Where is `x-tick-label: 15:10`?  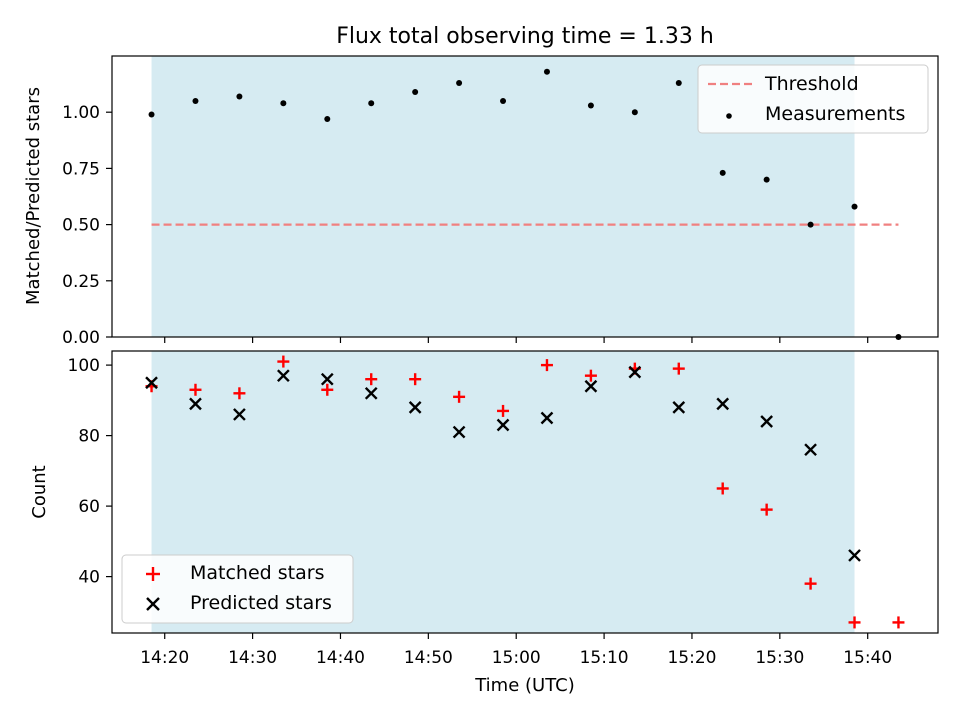
x-tick-label: 15:10 is located at coordinates (604, 658).